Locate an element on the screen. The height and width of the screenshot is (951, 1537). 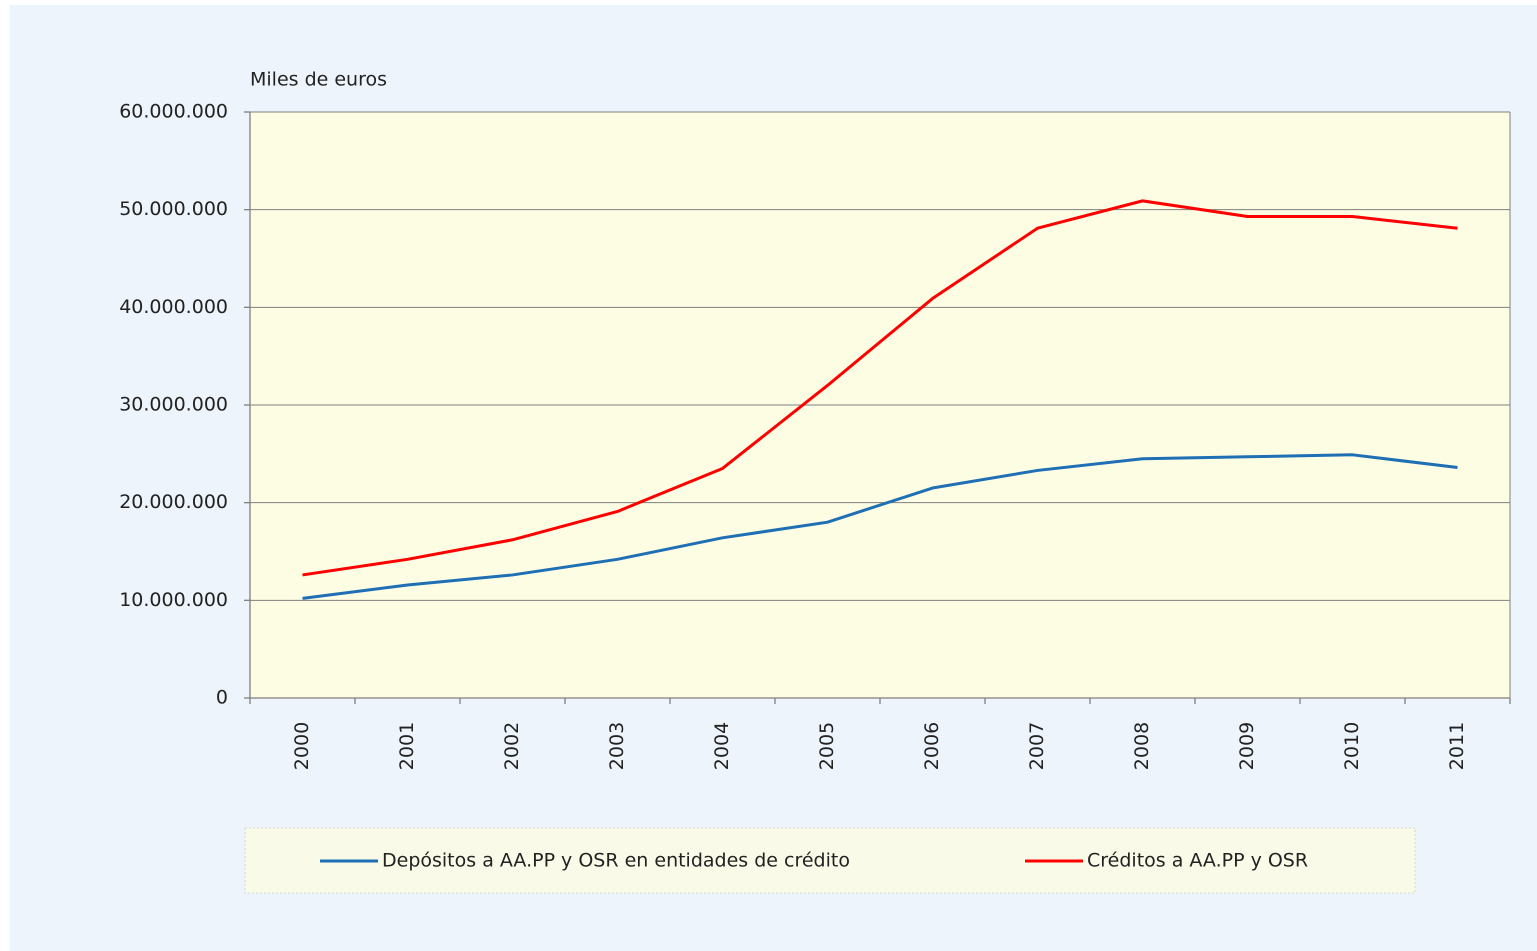
x-tick-label: 2009 is located at coordinates (1247, 746).